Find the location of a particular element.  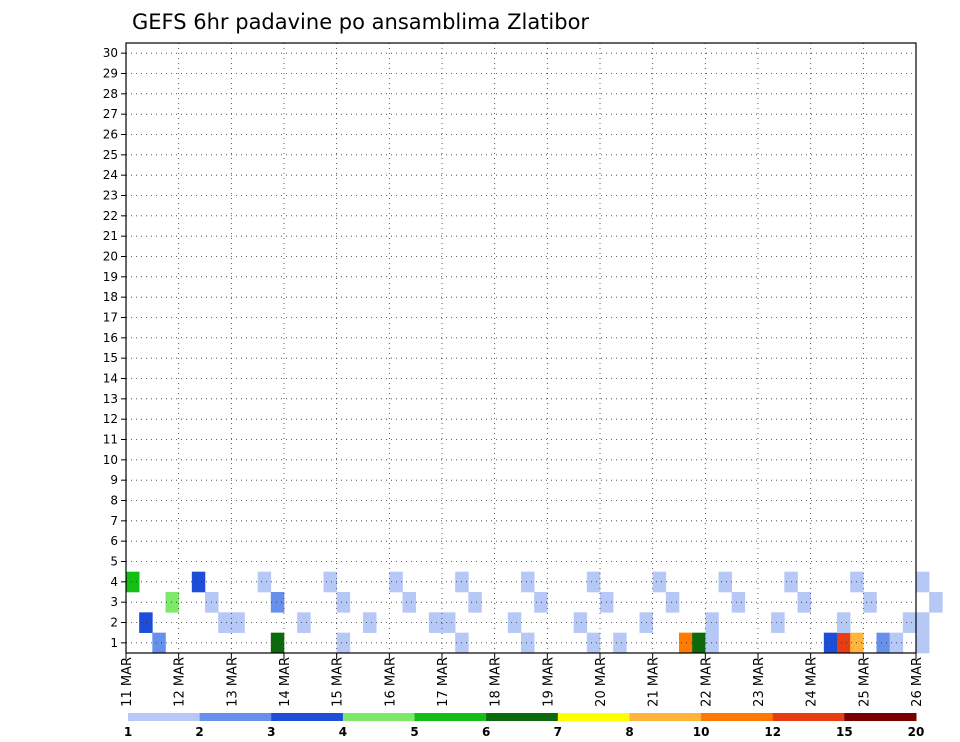

y-tick-label: 15 is located at coordinates (110, 358).